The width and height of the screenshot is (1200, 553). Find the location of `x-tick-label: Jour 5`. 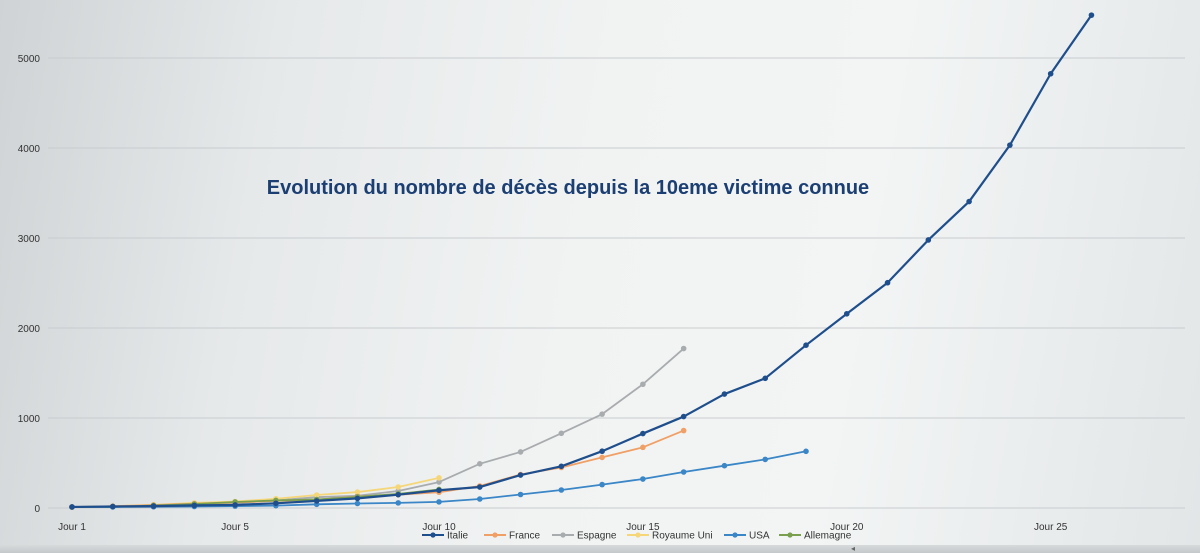

x-tick-label: Jour 5 is located at coordinates (235, 527).